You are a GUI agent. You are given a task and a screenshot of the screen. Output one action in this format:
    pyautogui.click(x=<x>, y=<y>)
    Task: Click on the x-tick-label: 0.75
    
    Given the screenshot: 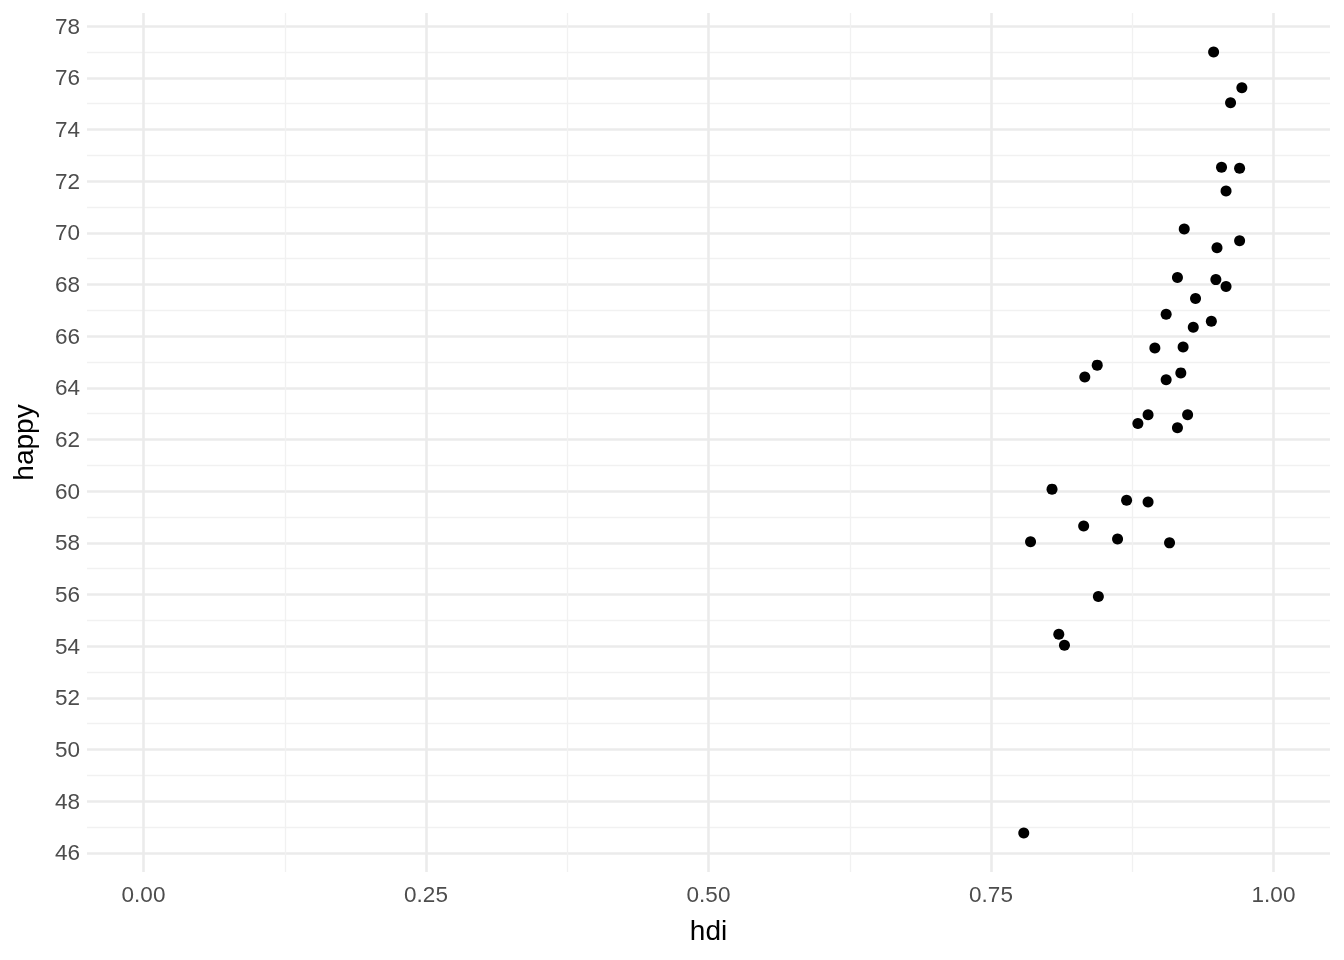 What is the action you would take?
    pyautogui.click(x=991, y=894)
    